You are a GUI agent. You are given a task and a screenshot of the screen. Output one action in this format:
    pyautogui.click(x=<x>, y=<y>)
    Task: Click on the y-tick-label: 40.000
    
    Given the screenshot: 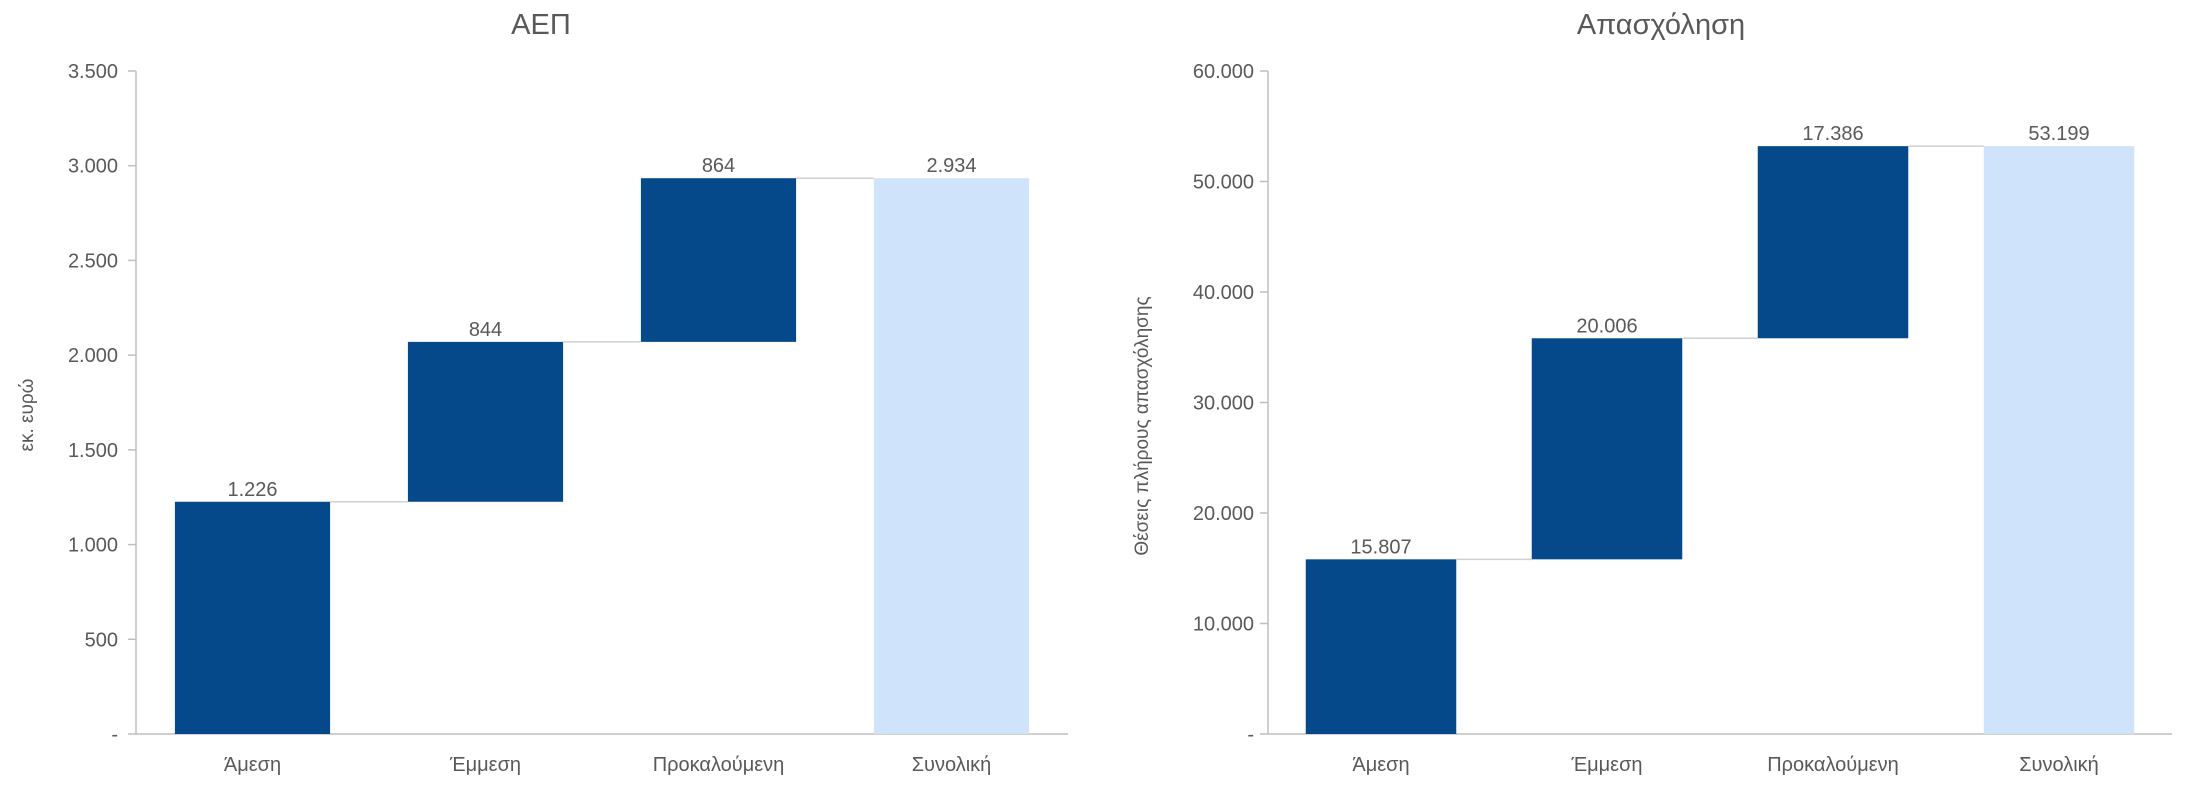 What is the action you would take?
    pyautogui.click(x=1223, y=293)
    